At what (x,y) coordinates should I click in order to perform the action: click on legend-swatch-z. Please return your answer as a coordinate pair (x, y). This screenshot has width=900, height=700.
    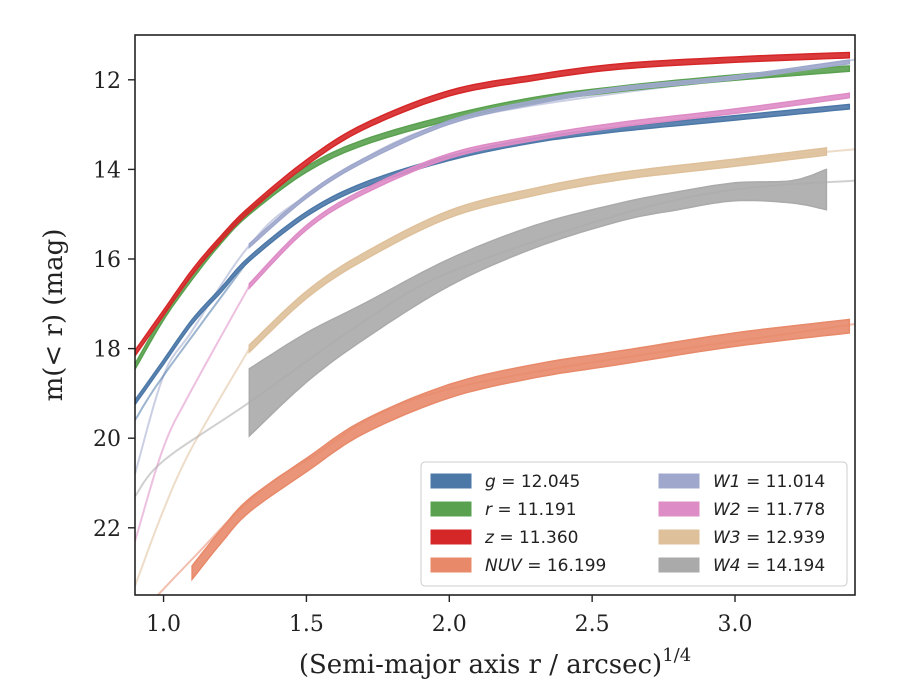
    Looking at the image, I should click on (451, 537).